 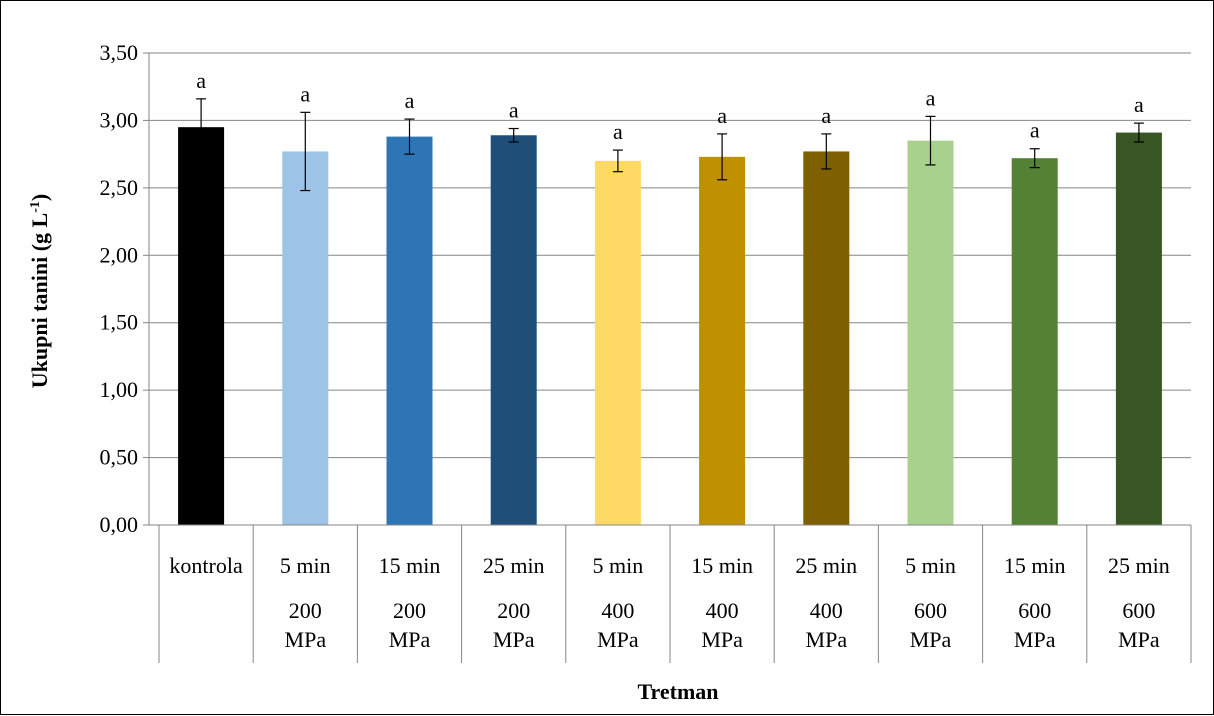 What do you see at coordinates (119, 52) in the screenshot?
I see `y-tick-label: 3,50` at bounding box center [119, 52].